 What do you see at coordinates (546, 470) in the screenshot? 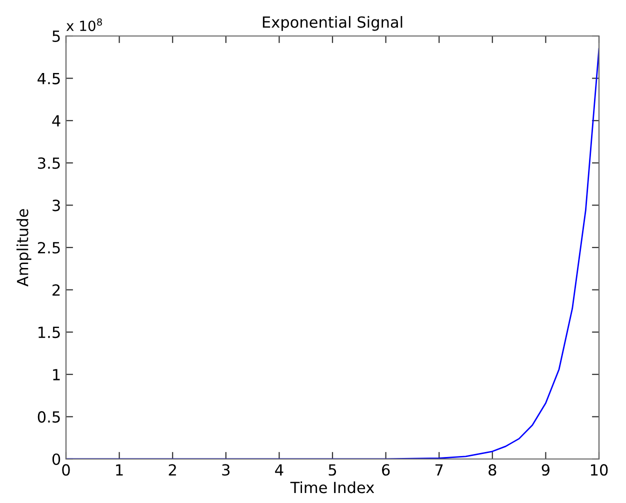
I see `x-tick-label: 9` at bounding box center [546, 470].